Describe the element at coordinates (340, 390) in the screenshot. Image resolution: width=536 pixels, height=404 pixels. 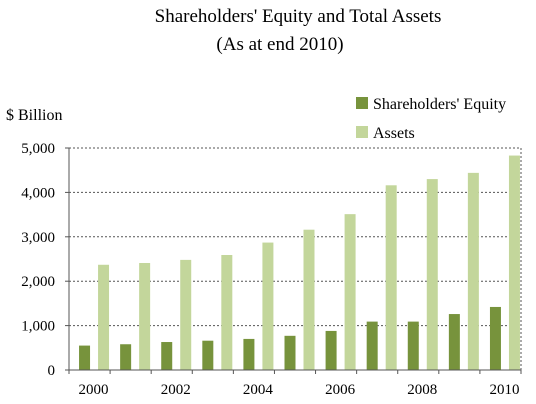
I see `x-tick-label: 2006` at that location.